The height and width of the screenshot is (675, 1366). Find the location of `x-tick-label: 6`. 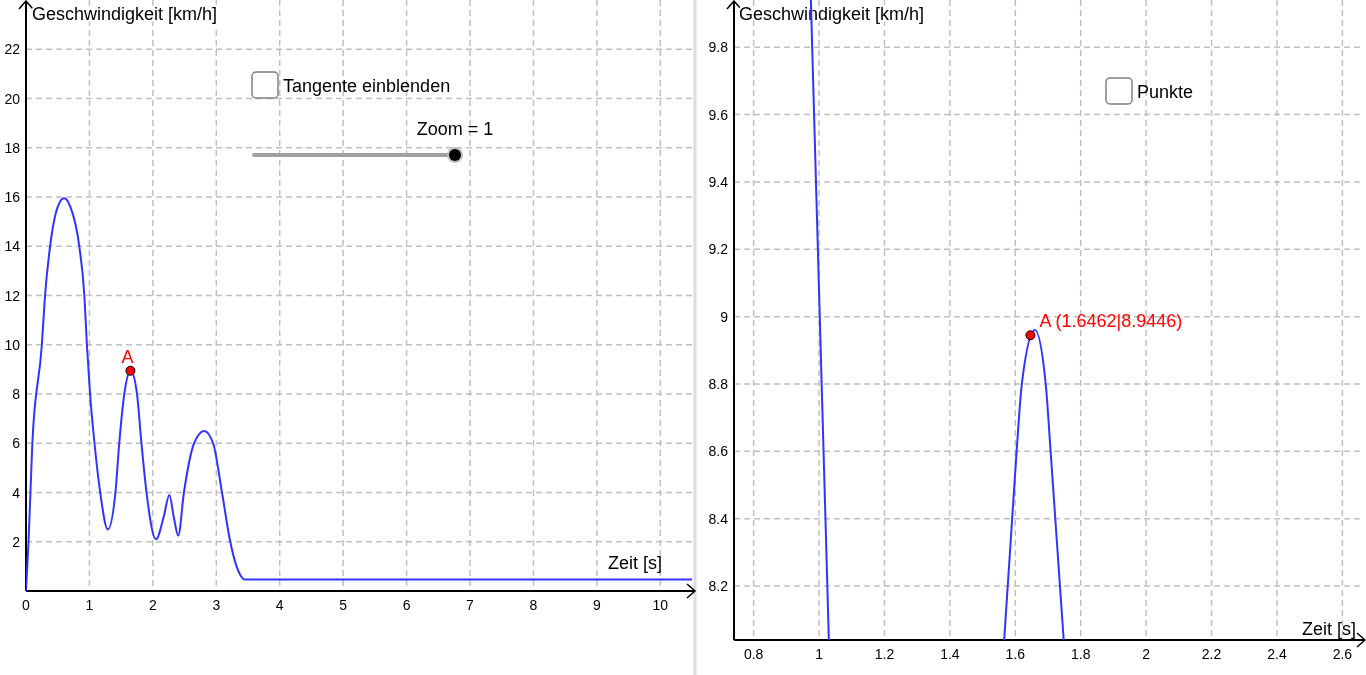

x-tick-label: 6 is located at coordinates (406, 605).